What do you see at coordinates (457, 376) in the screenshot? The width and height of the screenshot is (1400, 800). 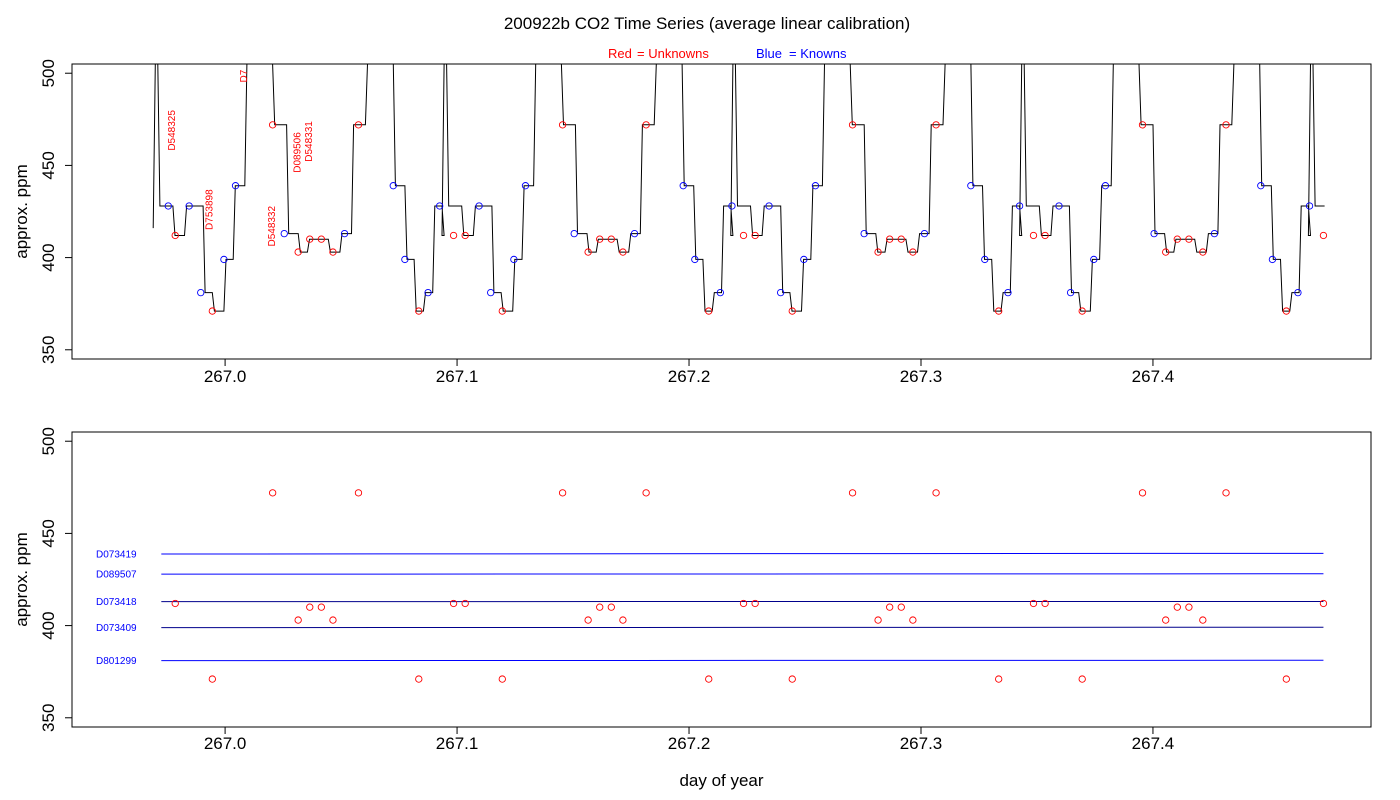 I see `top-x-tick-label: 267.1` at bounding box center [457, 376].